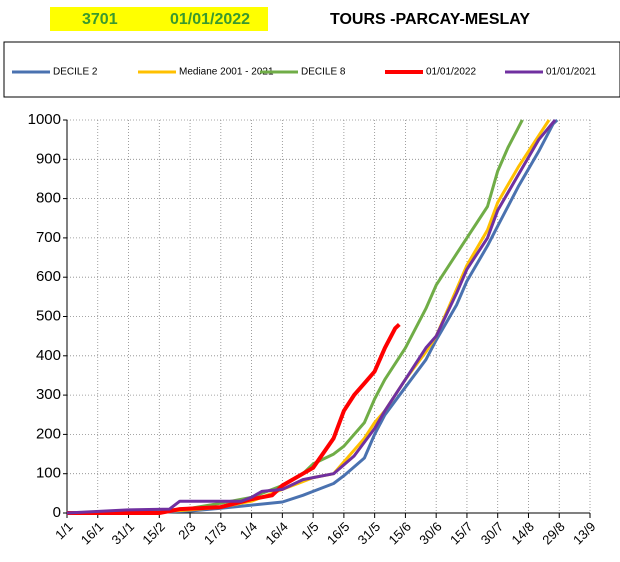 This screenshot has width=620, height=562. I want to click on x-tick-label: 16/4, so click(276, 533).